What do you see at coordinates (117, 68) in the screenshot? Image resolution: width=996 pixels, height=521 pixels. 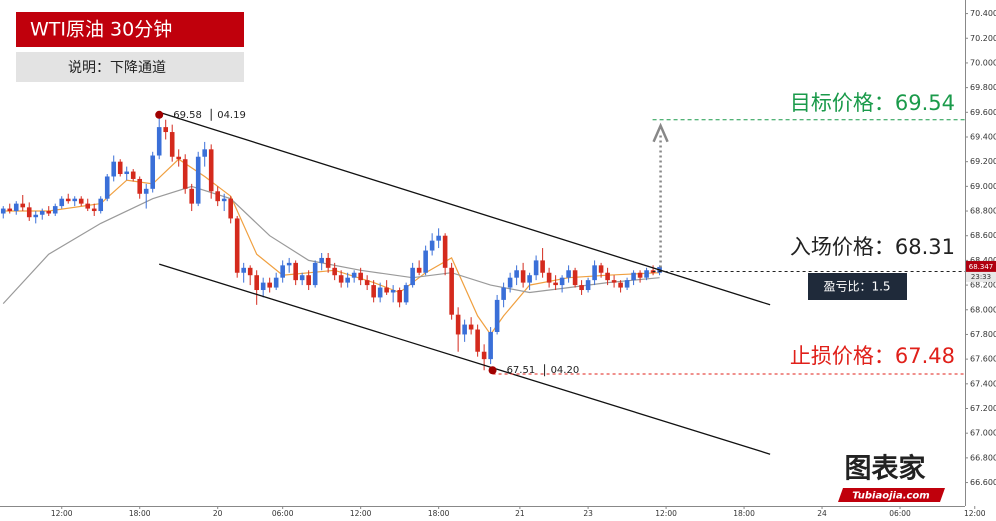 I see `chart-subtitle: 说明：下降通道` at bounding box center [117, 68].